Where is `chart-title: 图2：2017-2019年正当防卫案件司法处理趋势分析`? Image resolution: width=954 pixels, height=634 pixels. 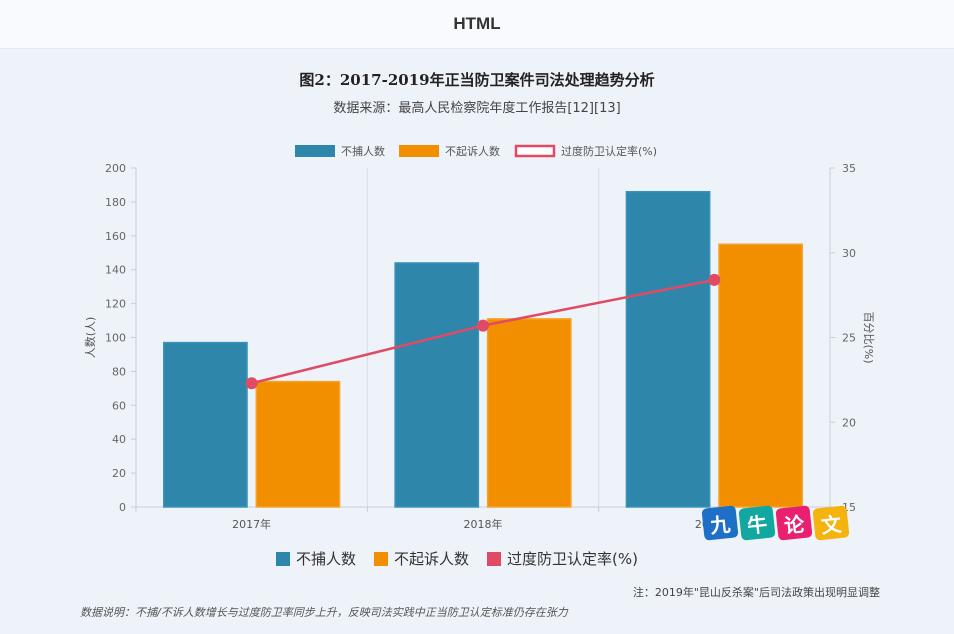
chart-title: 图2：2017-2019年正当防卫案件司法处理趋势分析 is located at coordinates (476, 80).